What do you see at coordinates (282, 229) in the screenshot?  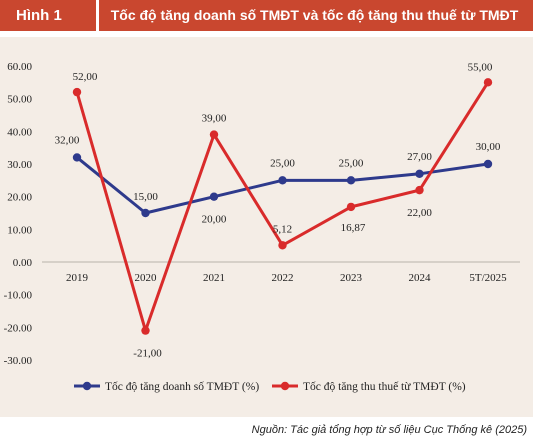 I see `data-label: 5,12` at bounding box center [282, 229].